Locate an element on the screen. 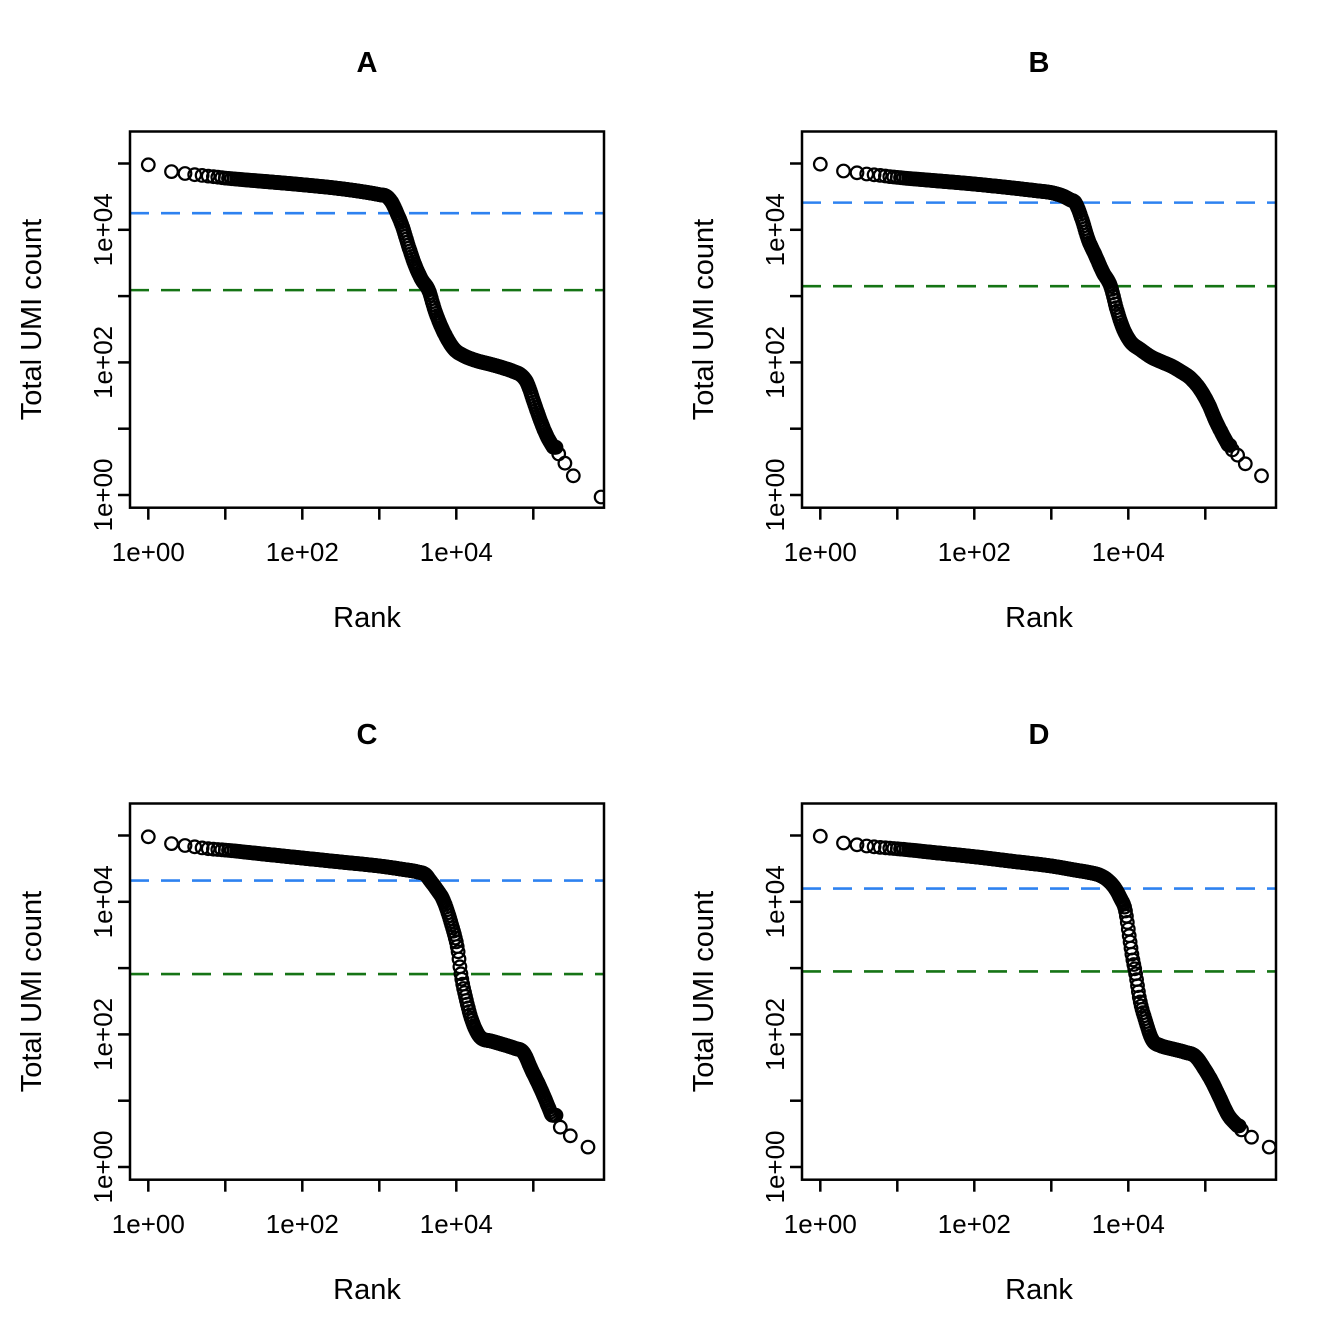  panel-a-plot: 1e+00 1e+02 1e+04 1e+00 1e+02 1e+04 is located at coordinates (347, 348).